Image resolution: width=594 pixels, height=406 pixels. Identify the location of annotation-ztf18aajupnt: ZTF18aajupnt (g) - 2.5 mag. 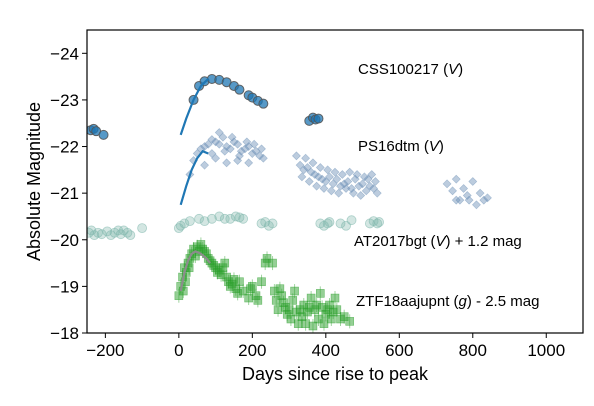
(447, 301).